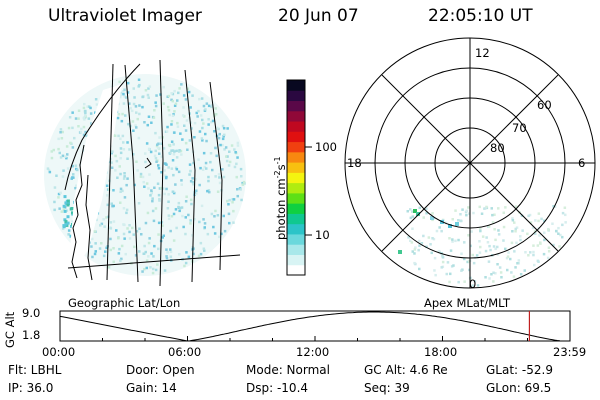 This screenshot has width=600, height=400. Describe the element at coordinates (387, 388) in the screenshot. I see `seq-info: Seq: 39` at that location.